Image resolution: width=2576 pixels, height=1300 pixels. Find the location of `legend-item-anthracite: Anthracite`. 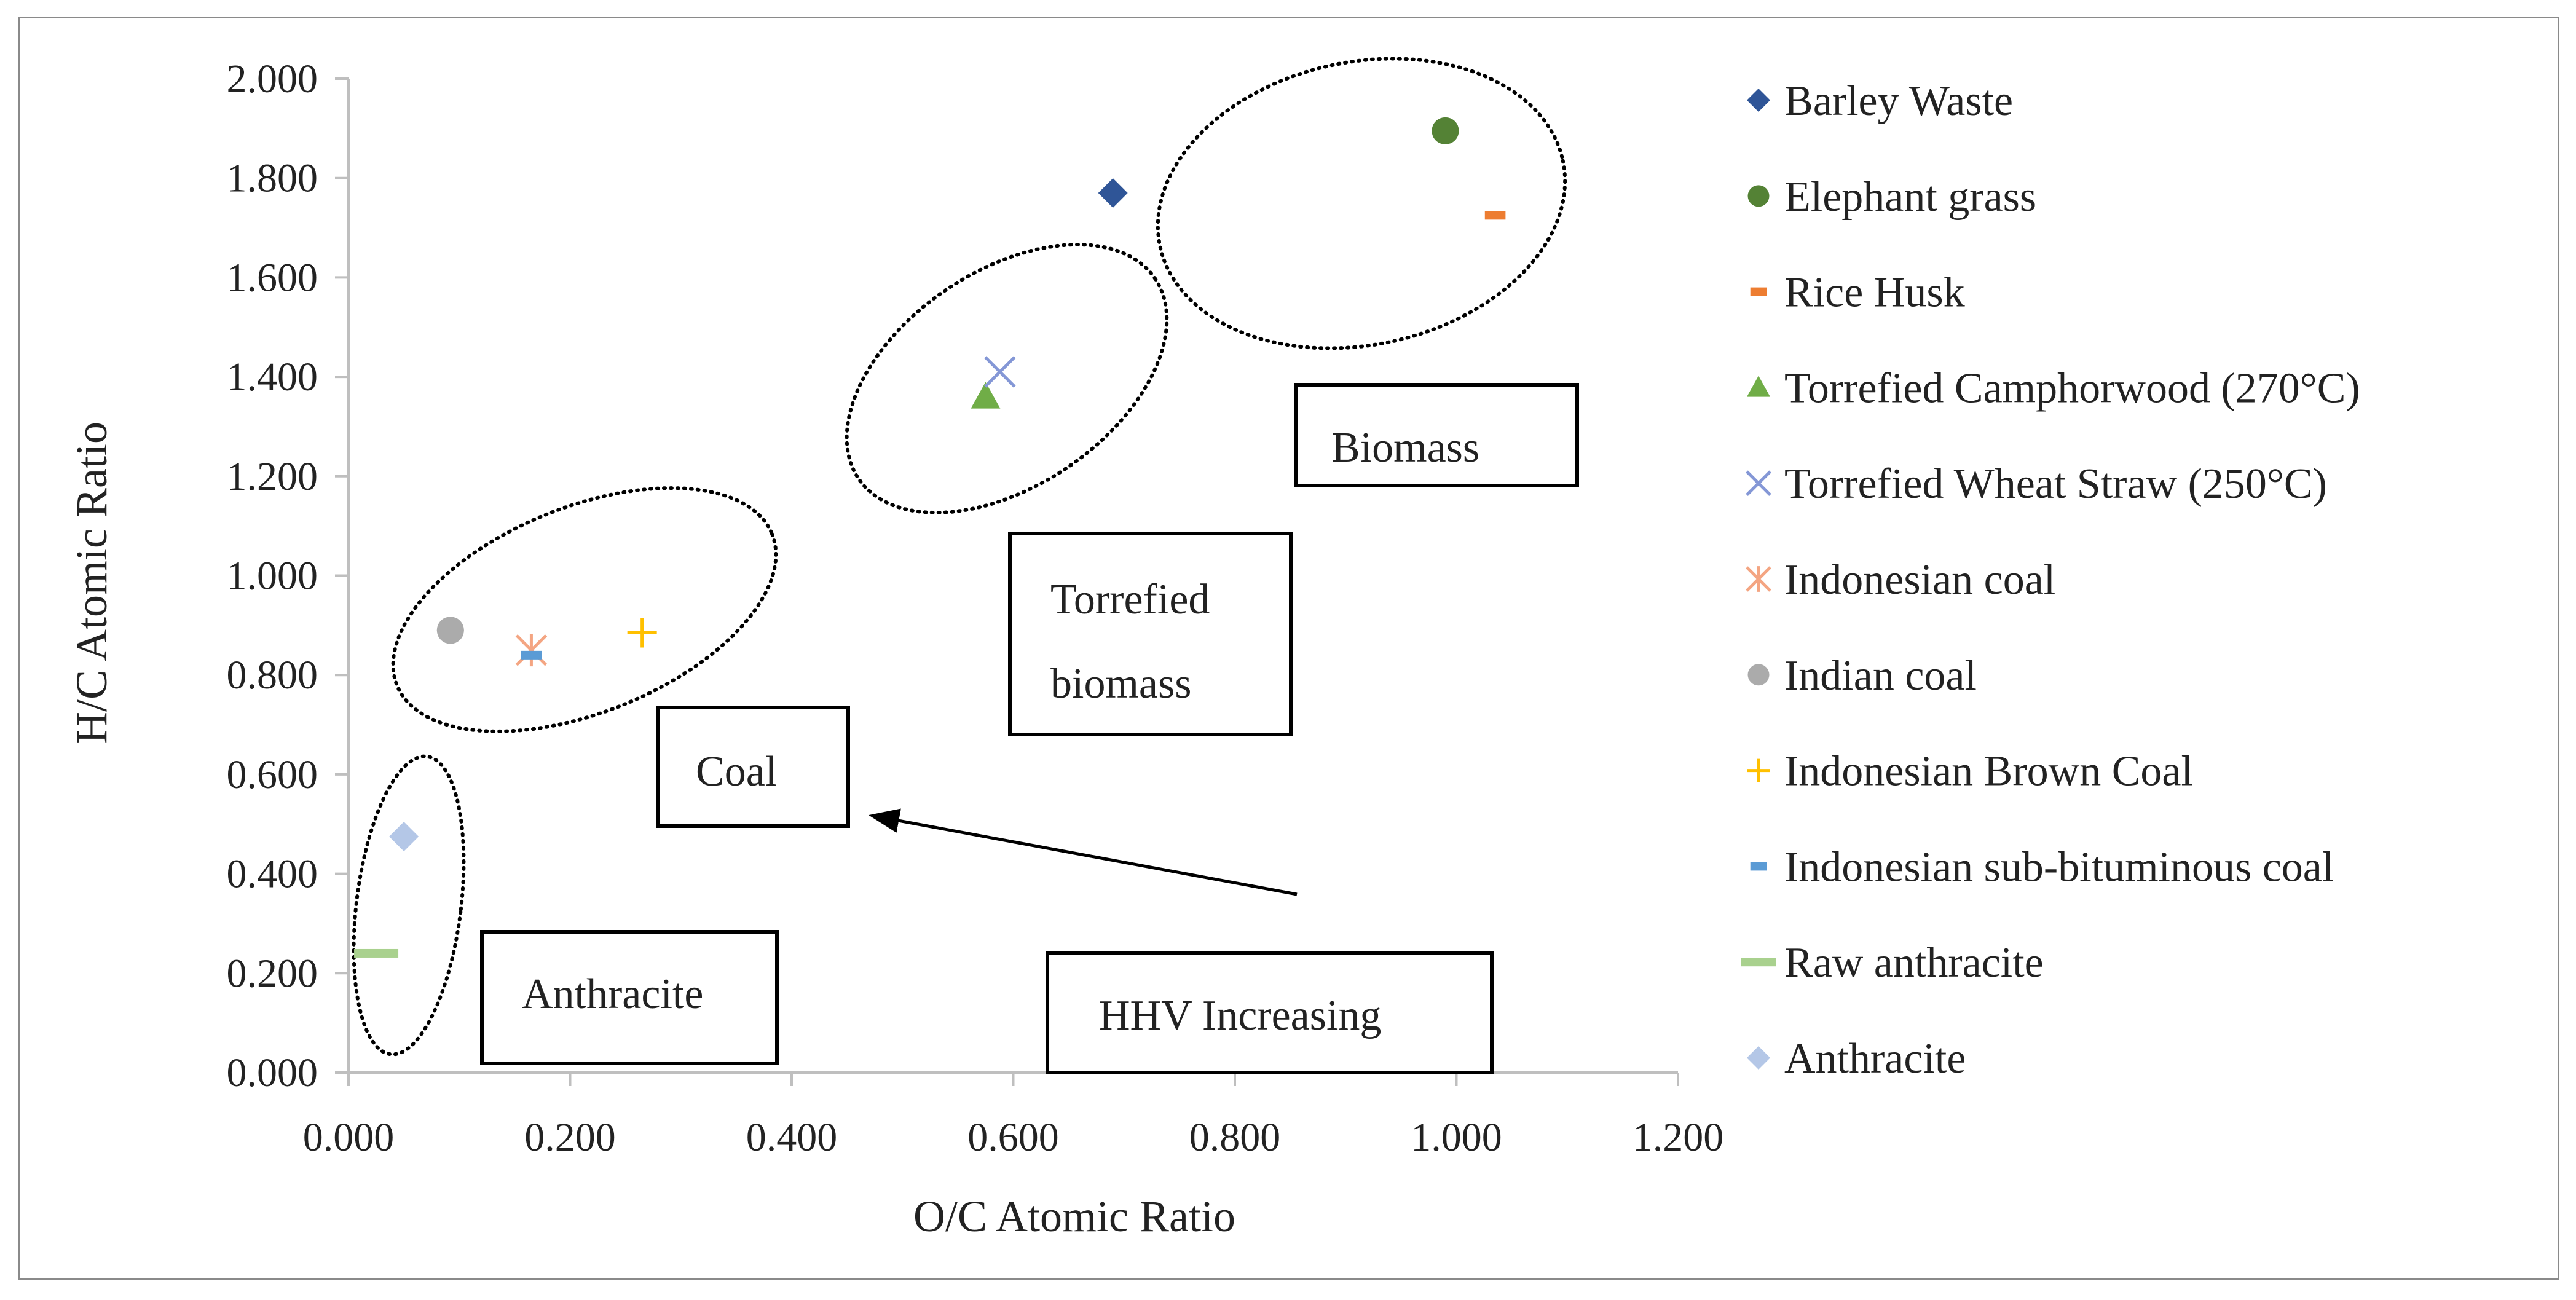

legend-item-anthracite: Anthracite is located at coordinates (1857, 1058).